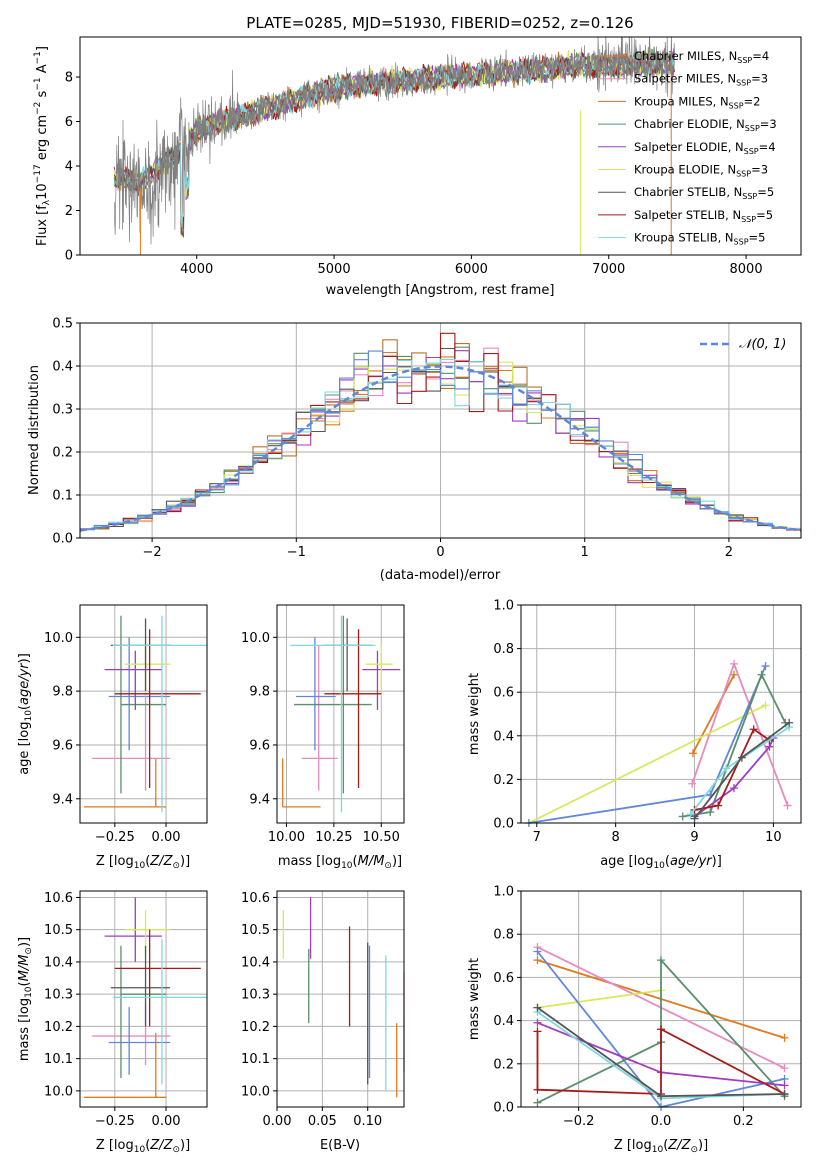 Image resolution: width=819 pixels, height=1170 pixels. I want to click on y-tick-label: 10.6, so click(58, 898).